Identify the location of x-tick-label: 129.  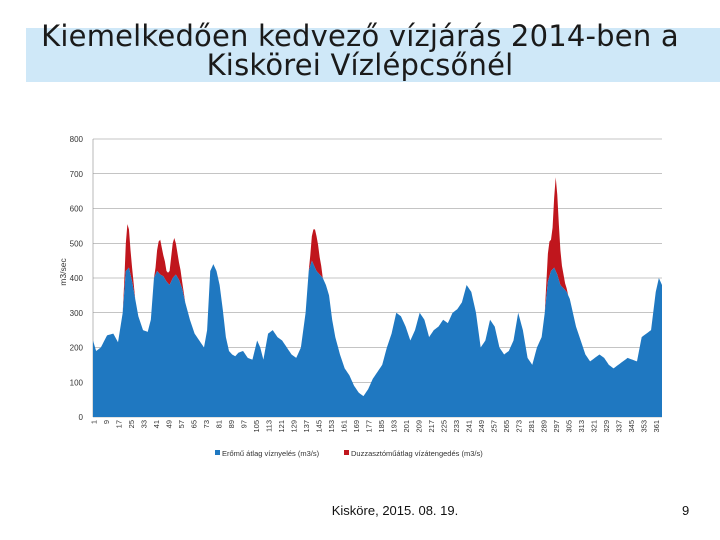
(294, 426).